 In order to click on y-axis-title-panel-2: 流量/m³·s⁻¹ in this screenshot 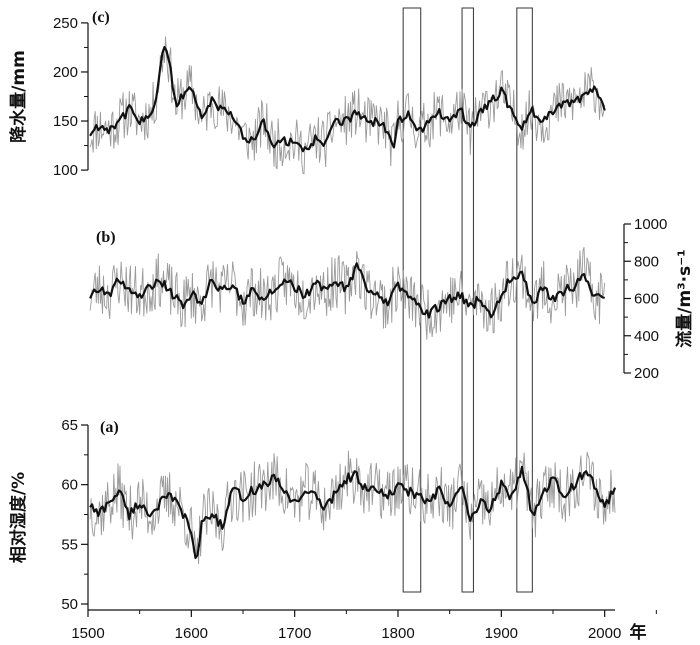, I will do `click(684, 298)`.